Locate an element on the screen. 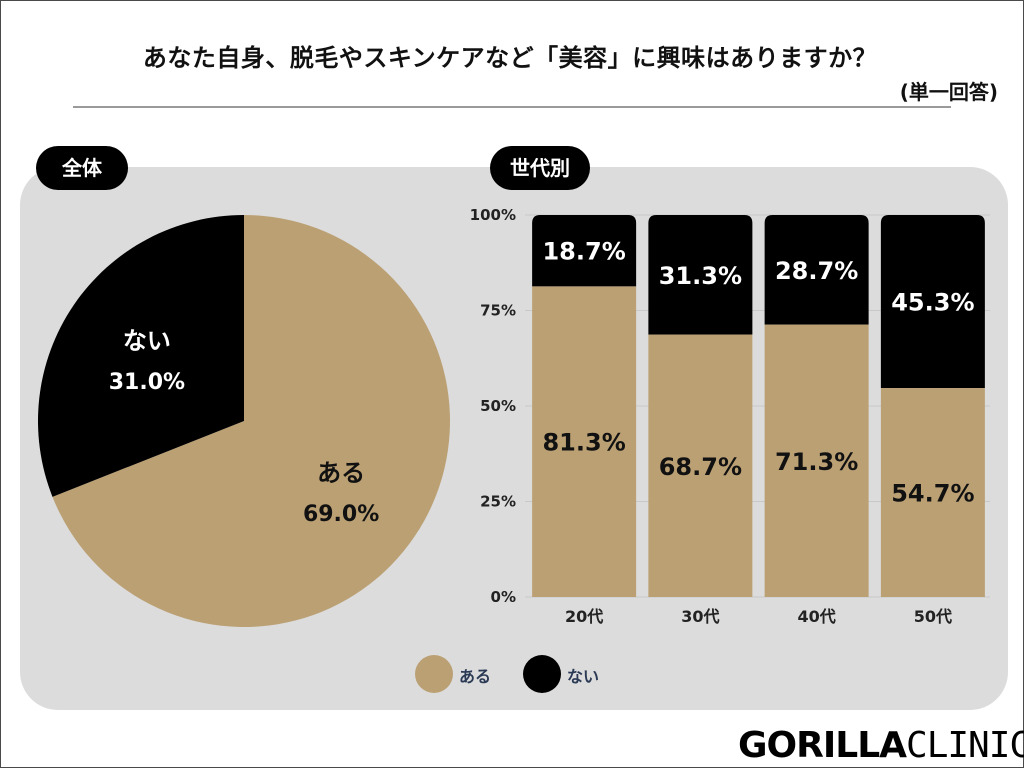  bar-value-yes: 54.7% is located at coordinates (932, 494).